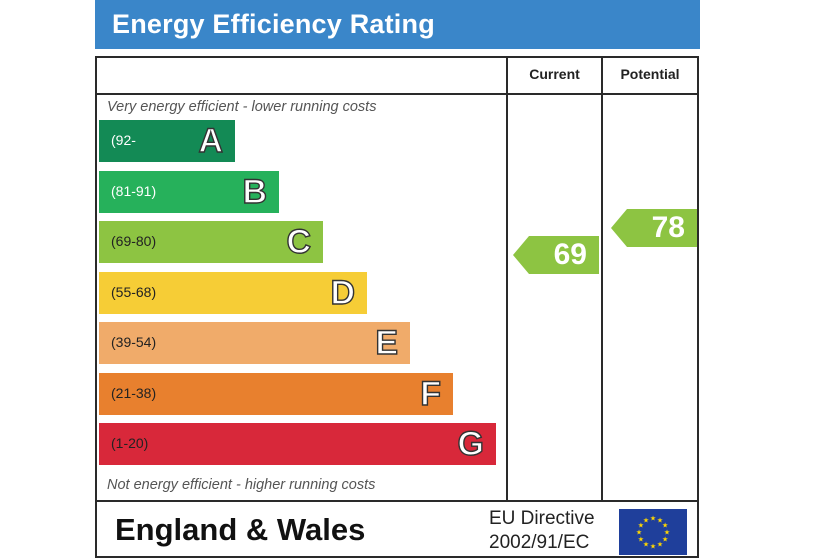  What do you see at coordinates (134, 342) in the screenshot?
I see `band-range-label: (39-54)` at bounding box center [134, 342].